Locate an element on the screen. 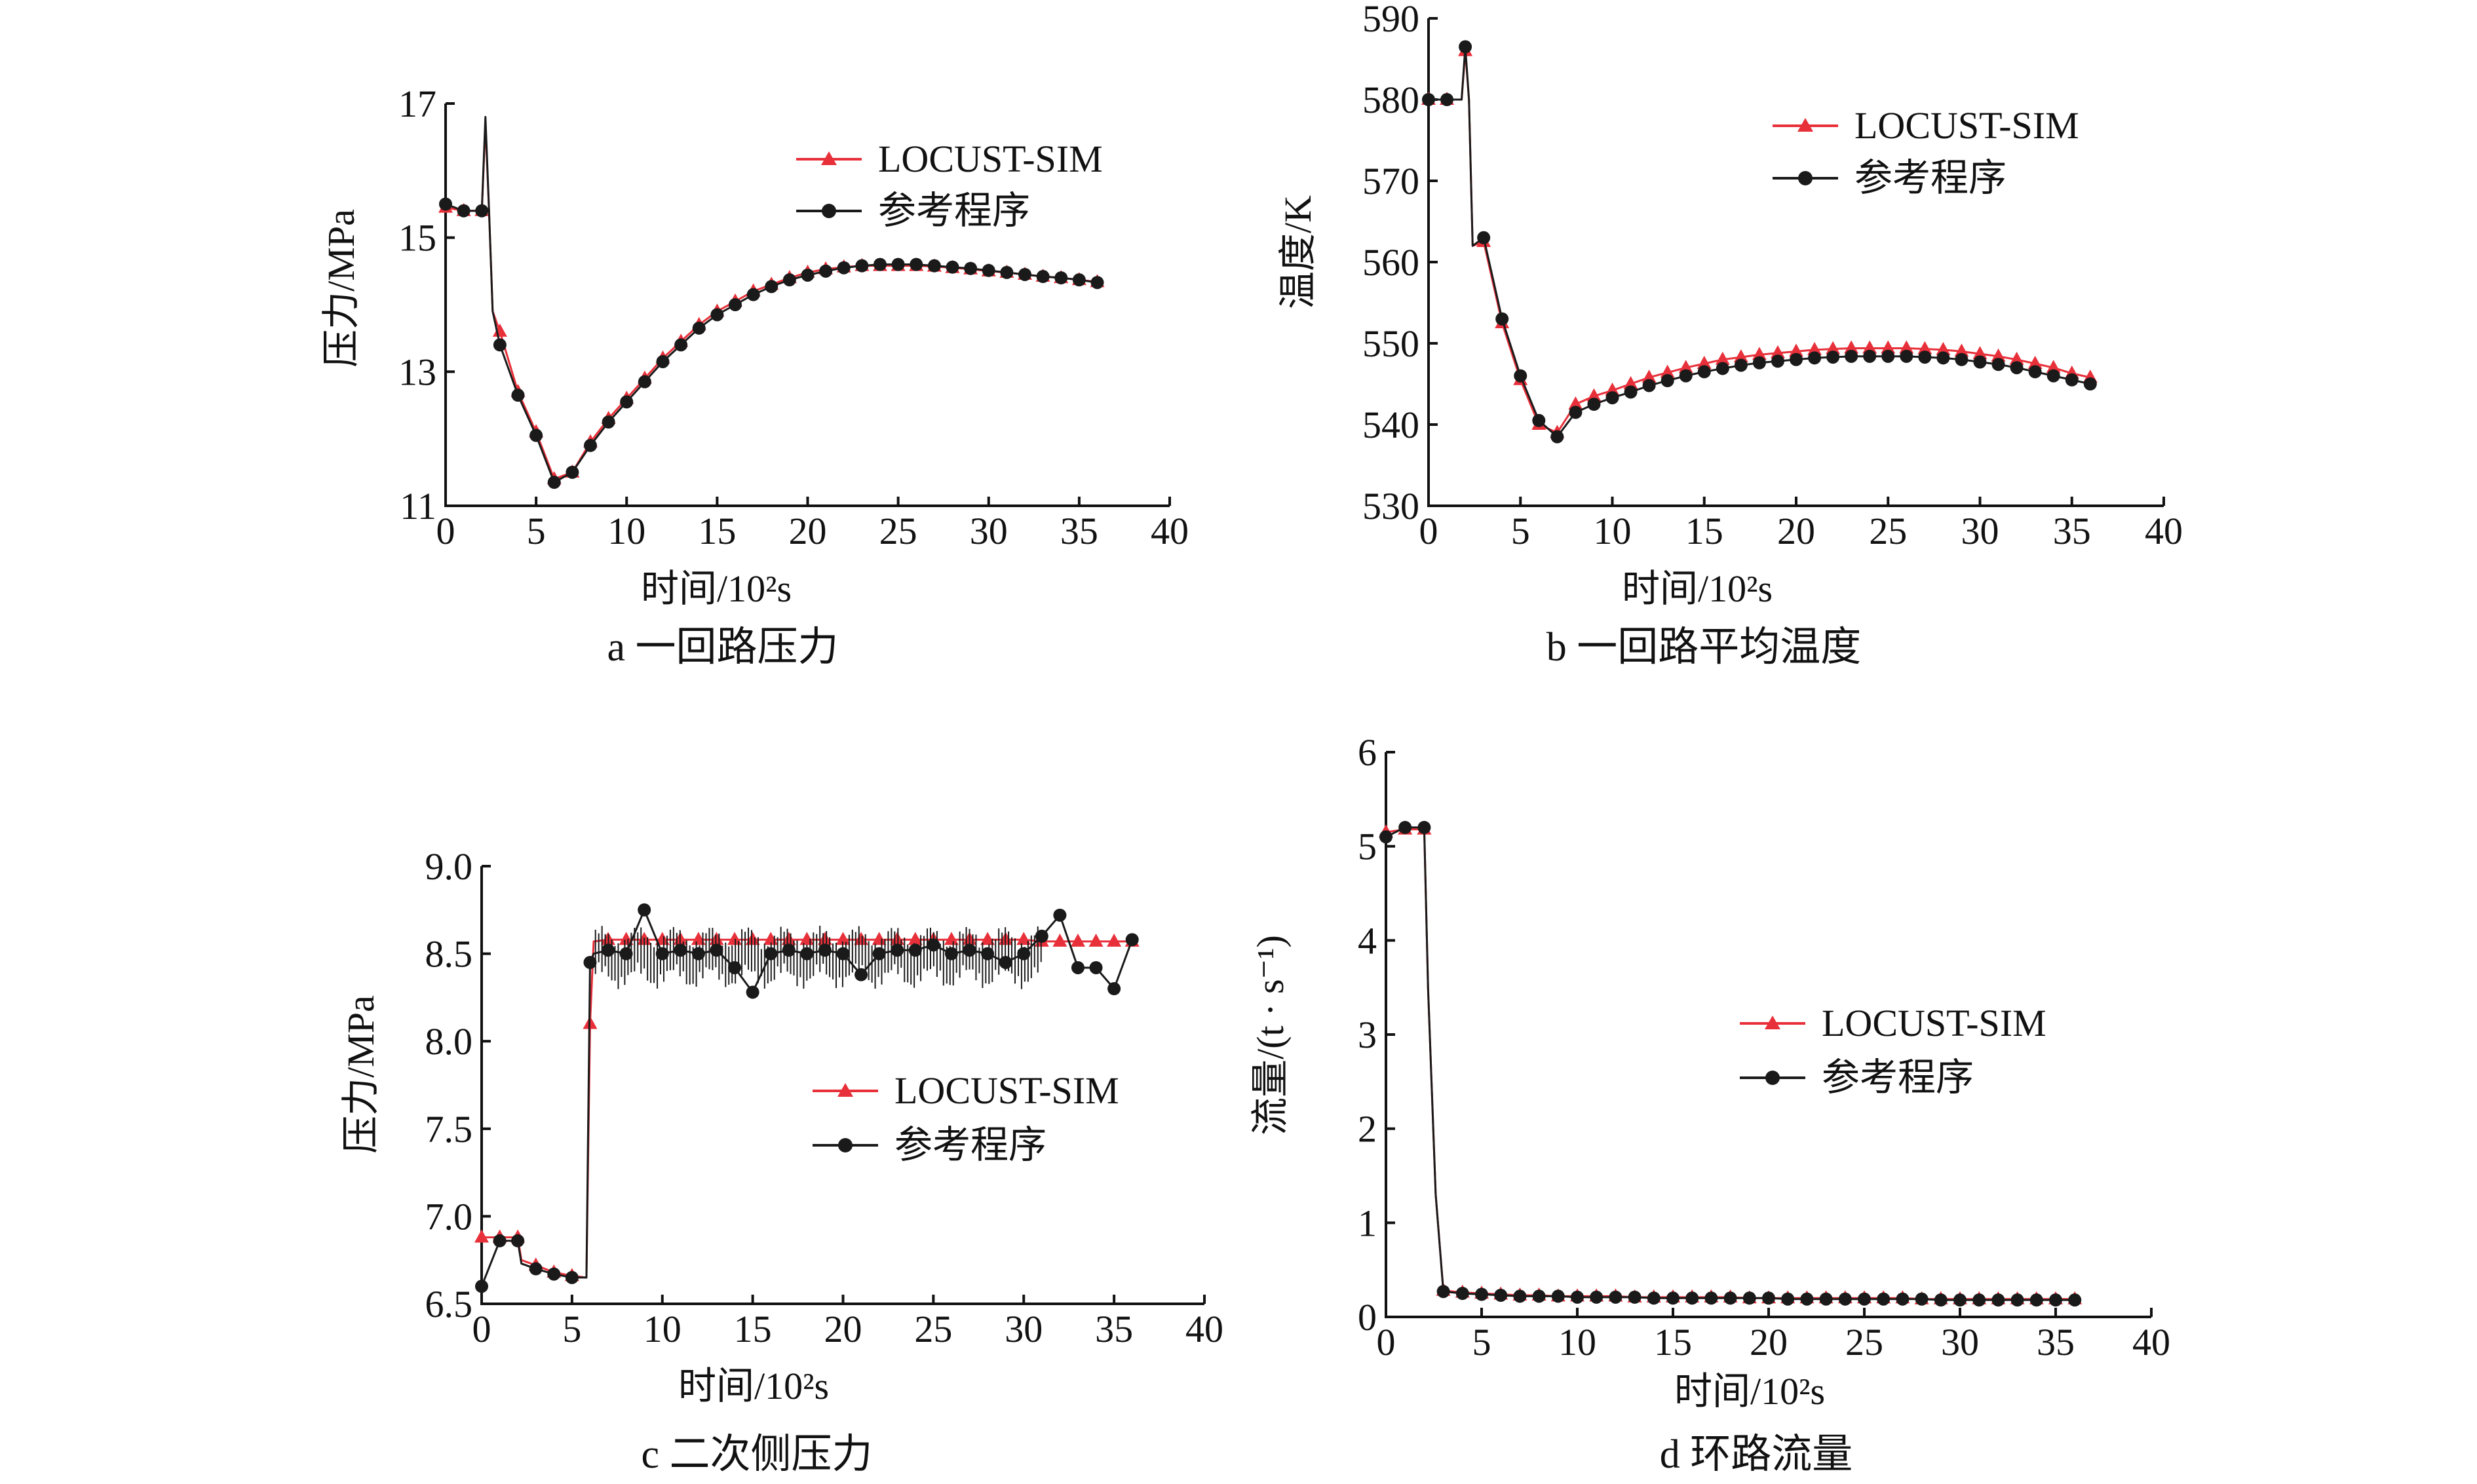 This screenshot has width=2477, height=1484. legend-d: LOCUST-SIM 参考程序 is located at coordinates (1893, 1051).